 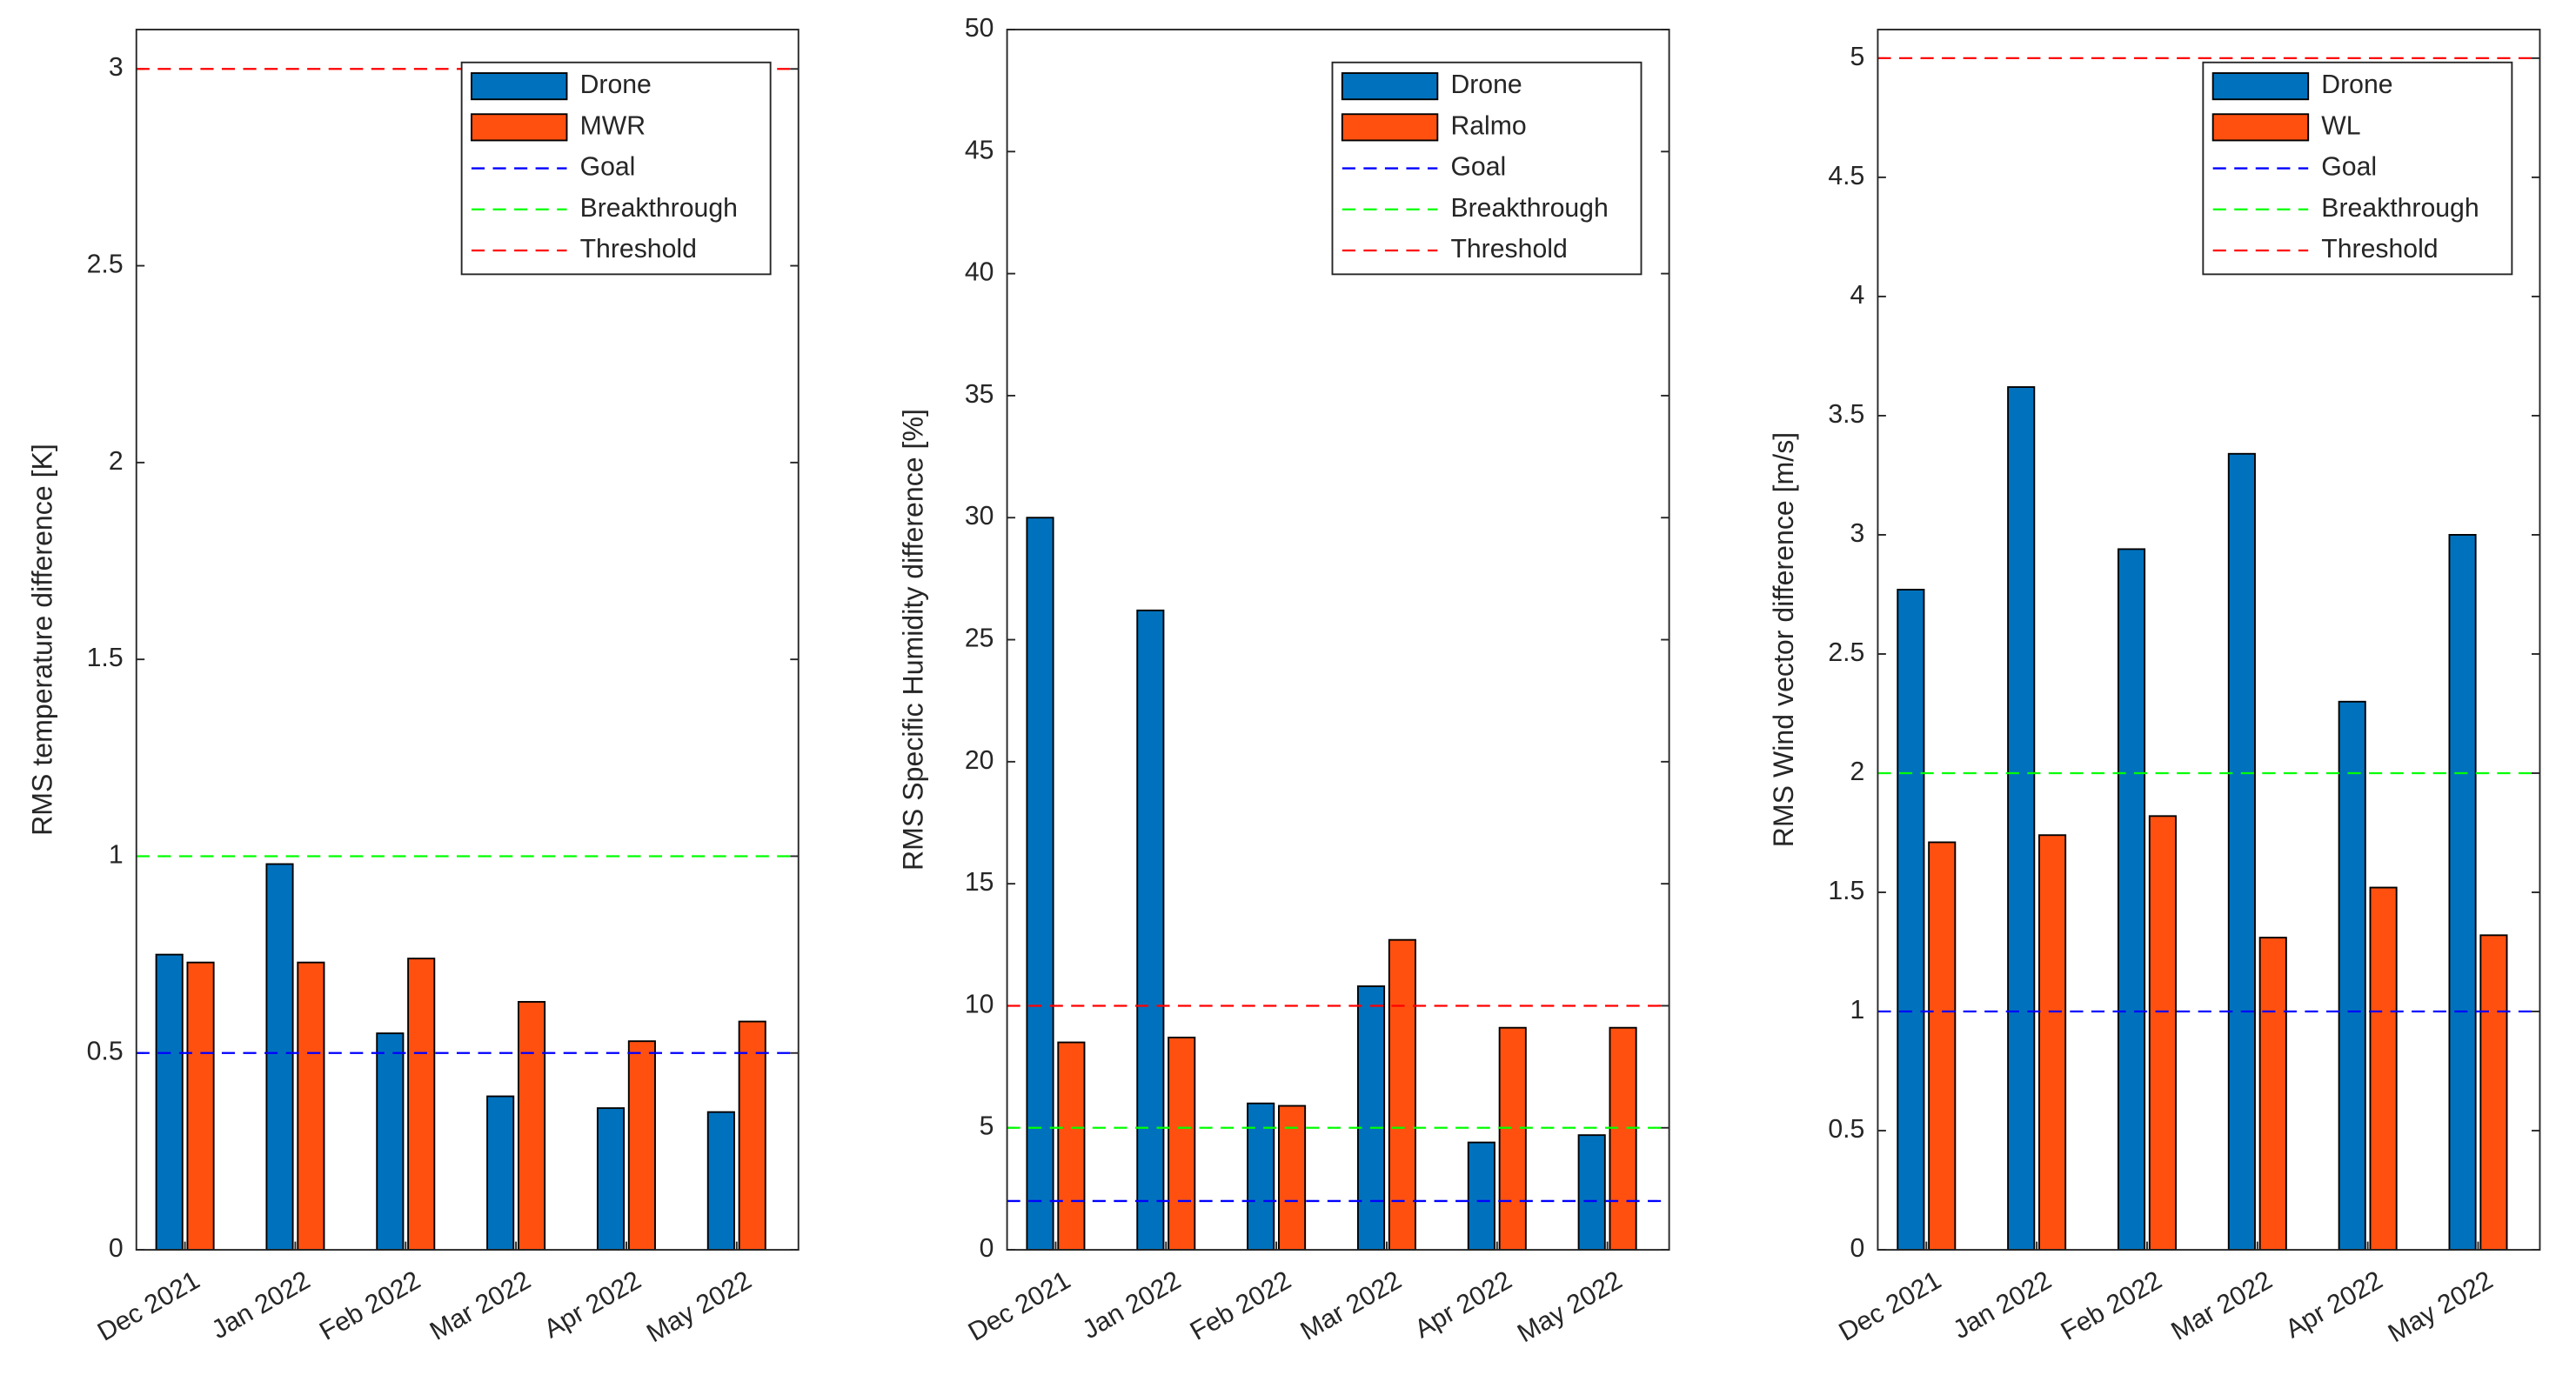 I want to click on y-tick-label: 20, so click(x=979, y=760).